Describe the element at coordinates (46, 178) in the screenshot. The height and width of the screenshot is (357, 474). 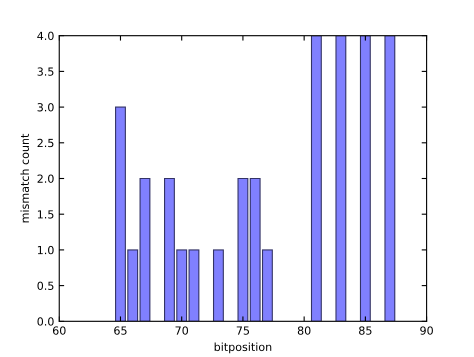
I see `y-tick-label: 2.0` at that location.